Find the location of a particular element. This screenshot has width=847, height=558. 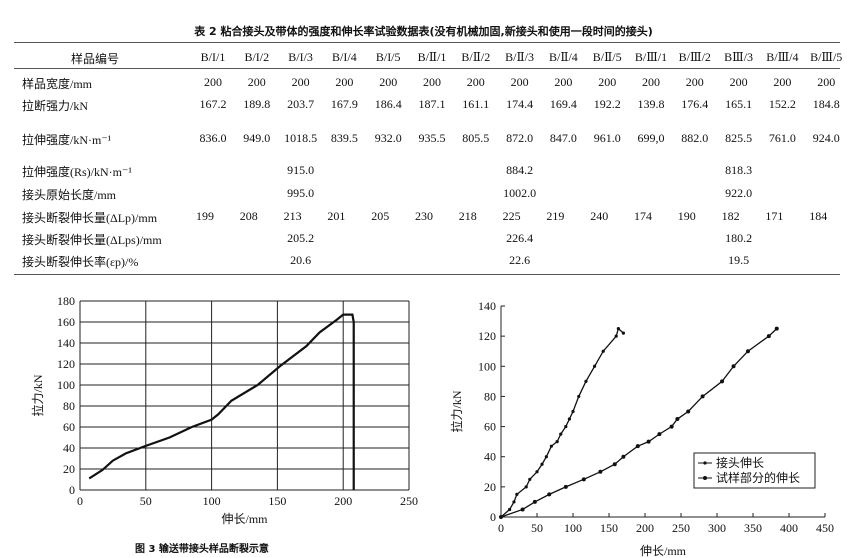

table-cell-group: 180.2 is located at coordinates (739, 238).